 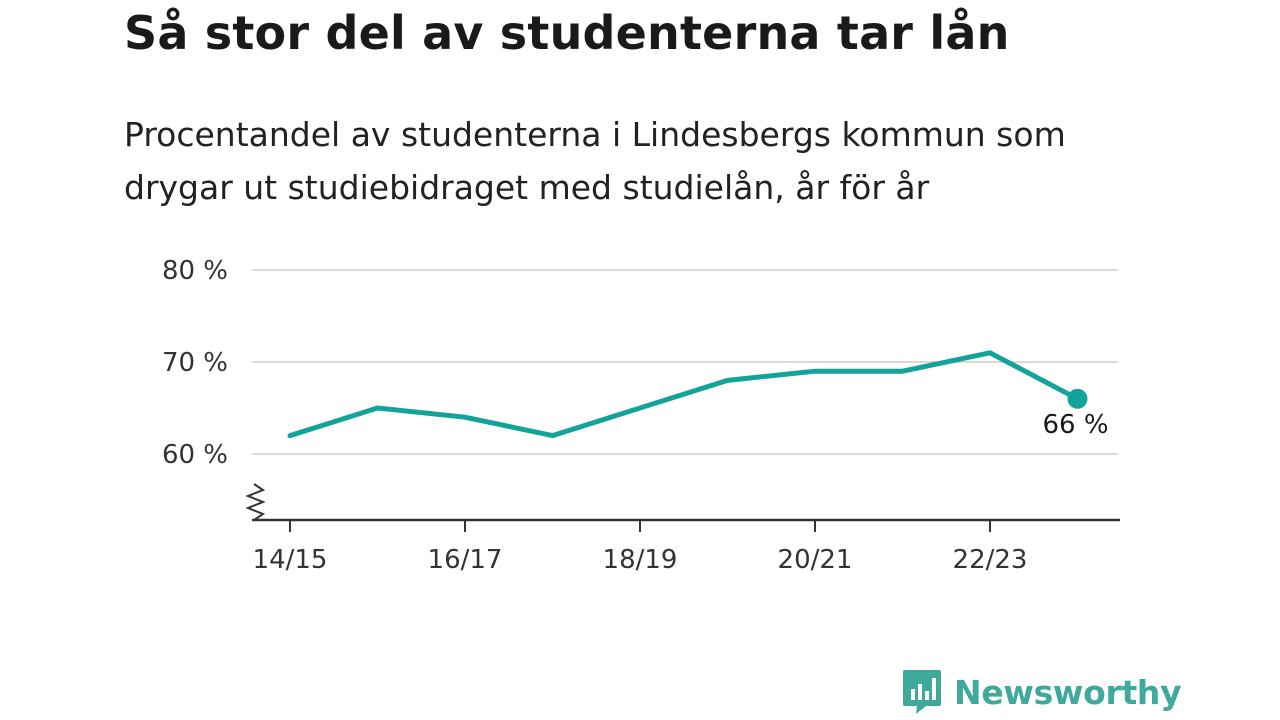 I want to click on x-tick-label: 22/23, so click(x=990, y=560).